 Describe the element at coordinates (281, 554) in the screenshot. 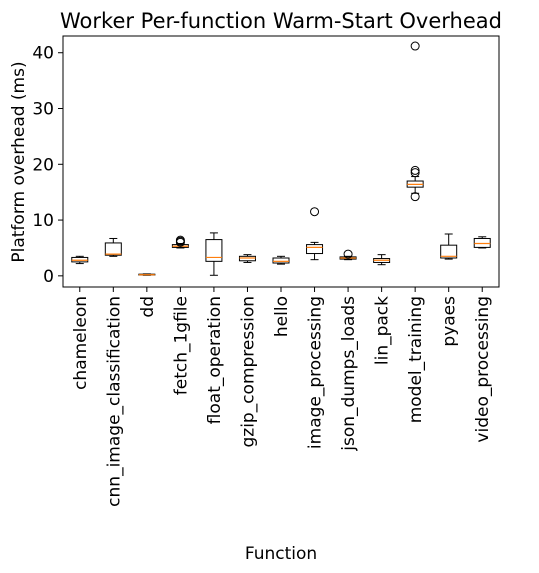

I see `x-axis-label: Function` at that location.